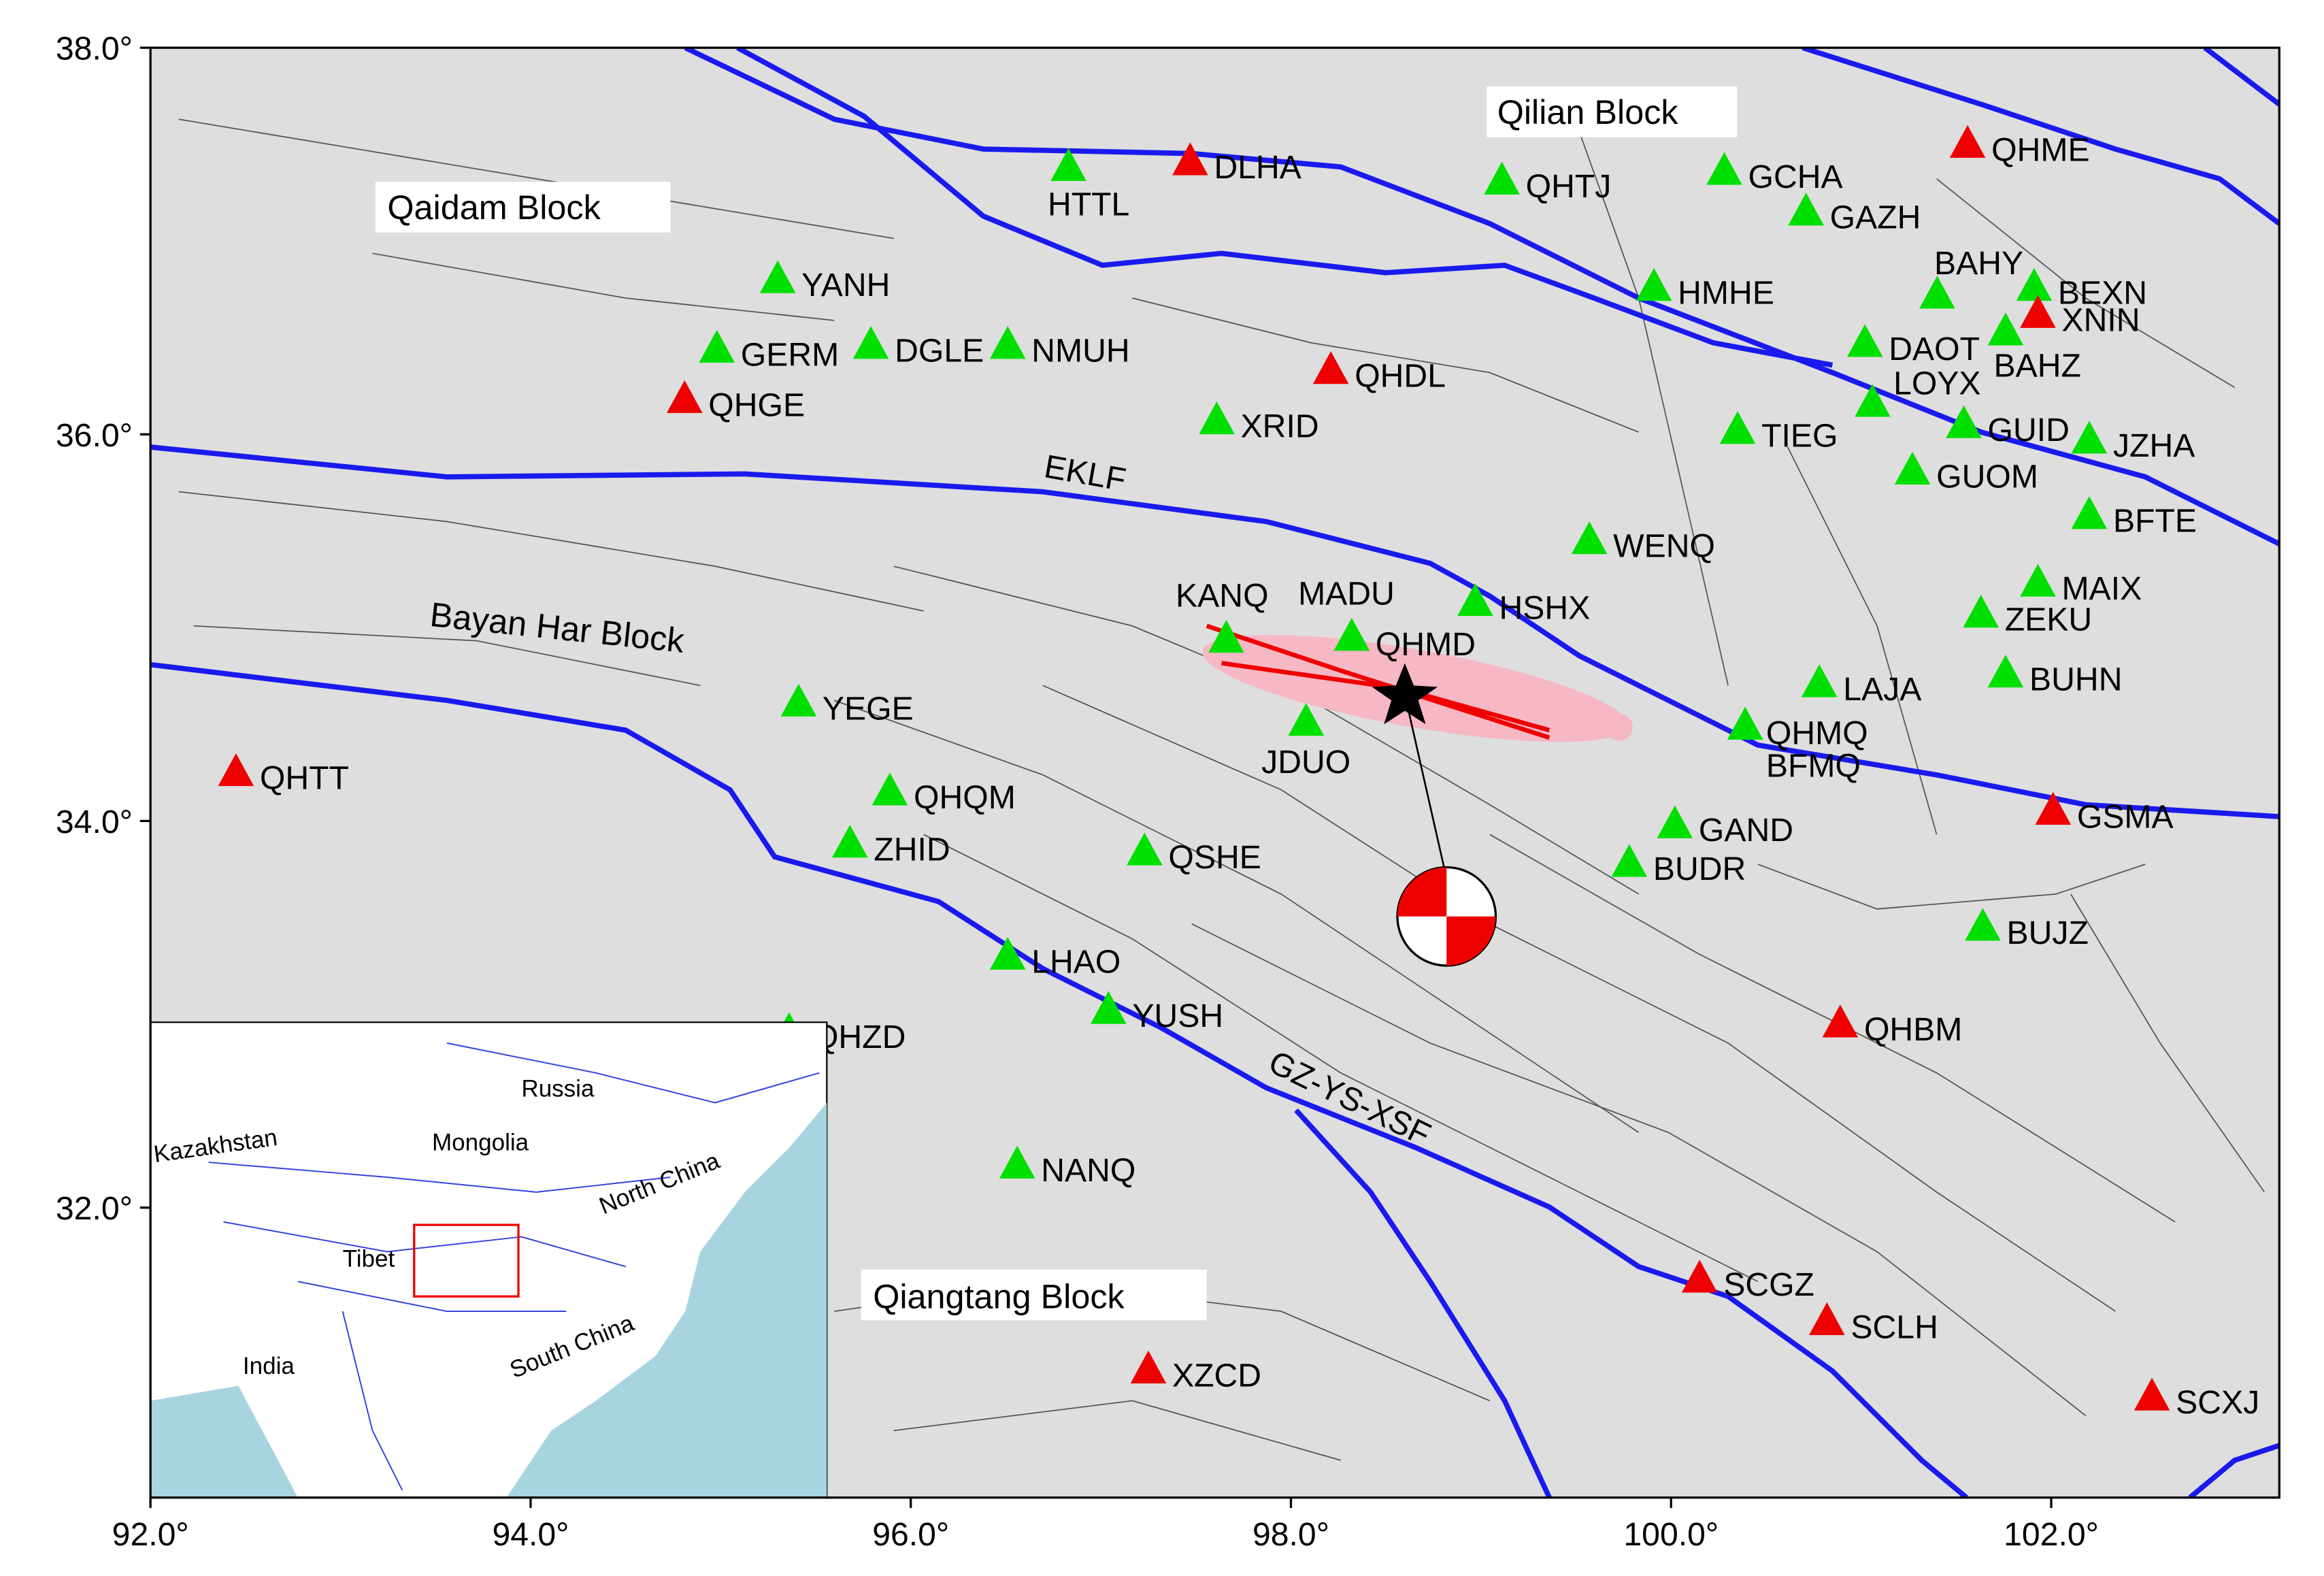 The width and height of the screenshot is (2324, 1576). Describe the element at coordinates (1746, 830) in the screenshot. I see `station-label: GAND` at that location.